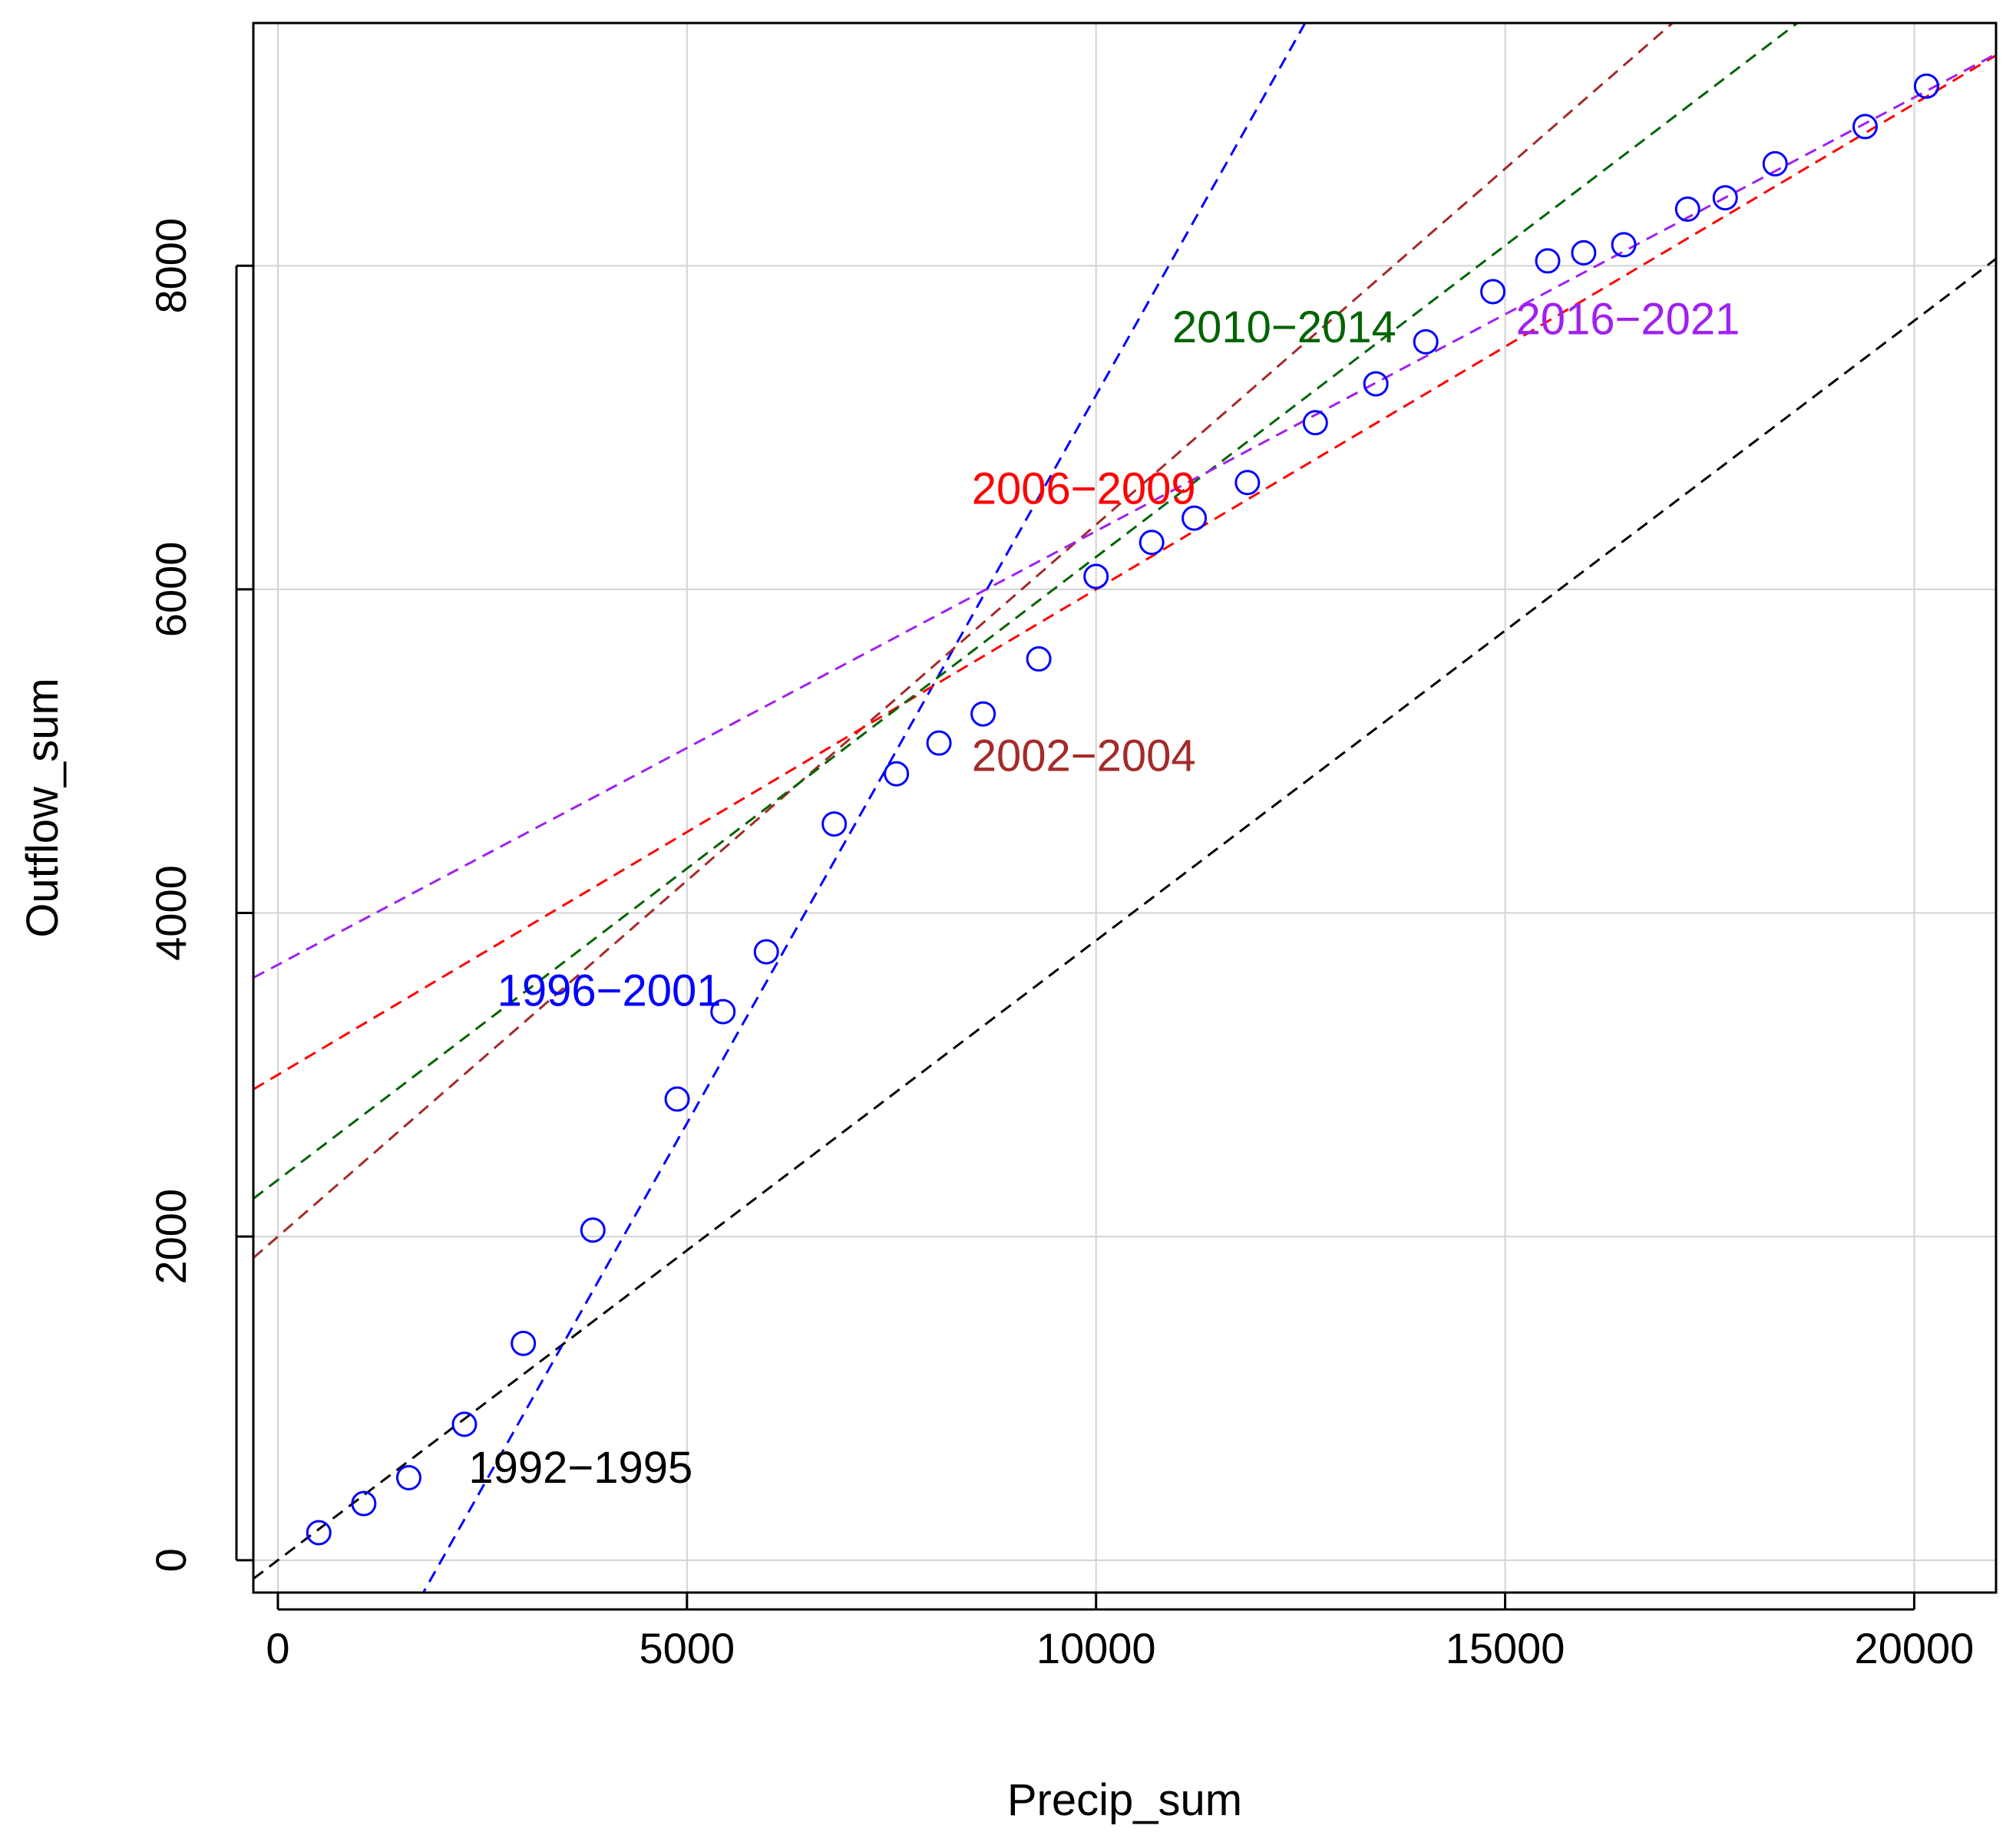 Image resolution: width=2016 pixels, height=1842 pixels. Describe the element at coordinates (1505, 1648) in the screenshot. I see `x-tick-label: 15000` at that location.